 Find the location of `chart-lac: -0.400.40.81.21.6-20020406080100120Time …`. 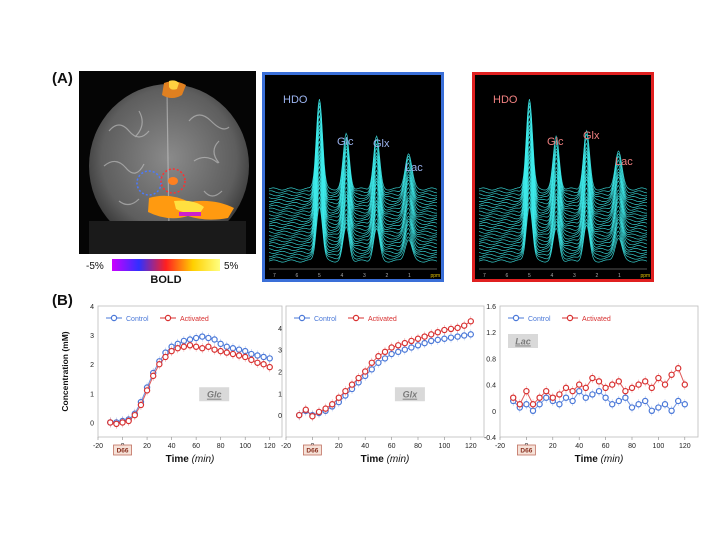

chart-lac: -0.400.40.81.21.6-20020406080100120Time … is located at coordinates (589, 385).